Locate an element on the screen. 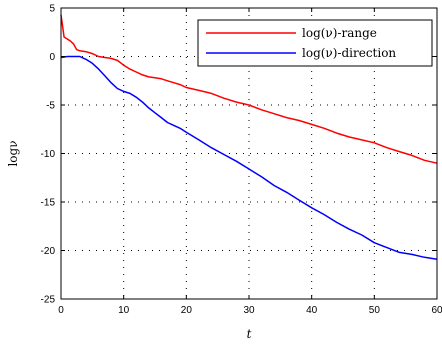 The image size is (442, 347). x-tick-label: 0 is located at coordinates (61, 310).